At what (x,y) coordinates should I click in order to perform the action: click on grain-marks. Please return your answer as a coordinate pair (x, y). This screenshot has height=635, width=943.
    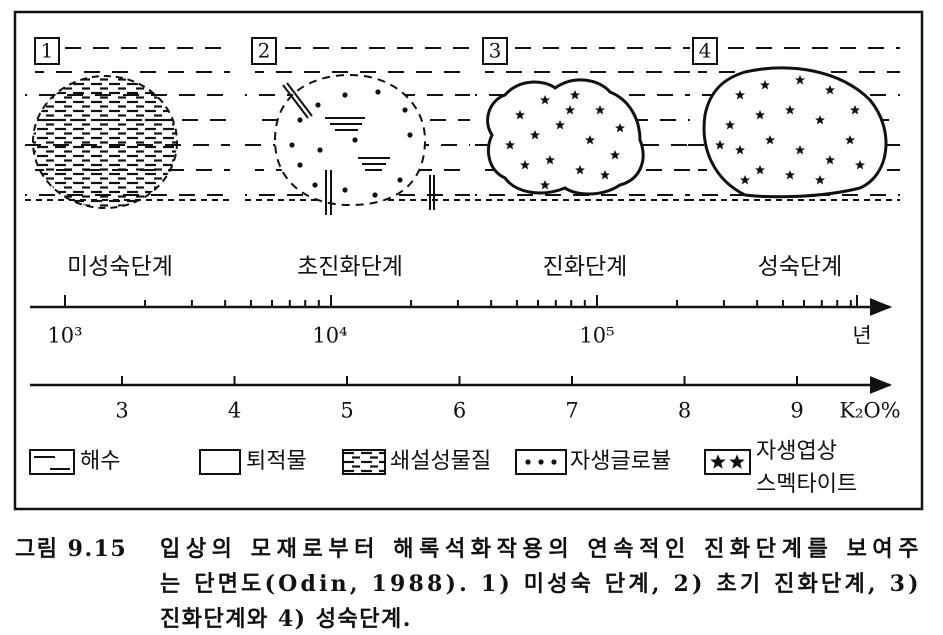
    Looking at the image, I should click on (577, 136).